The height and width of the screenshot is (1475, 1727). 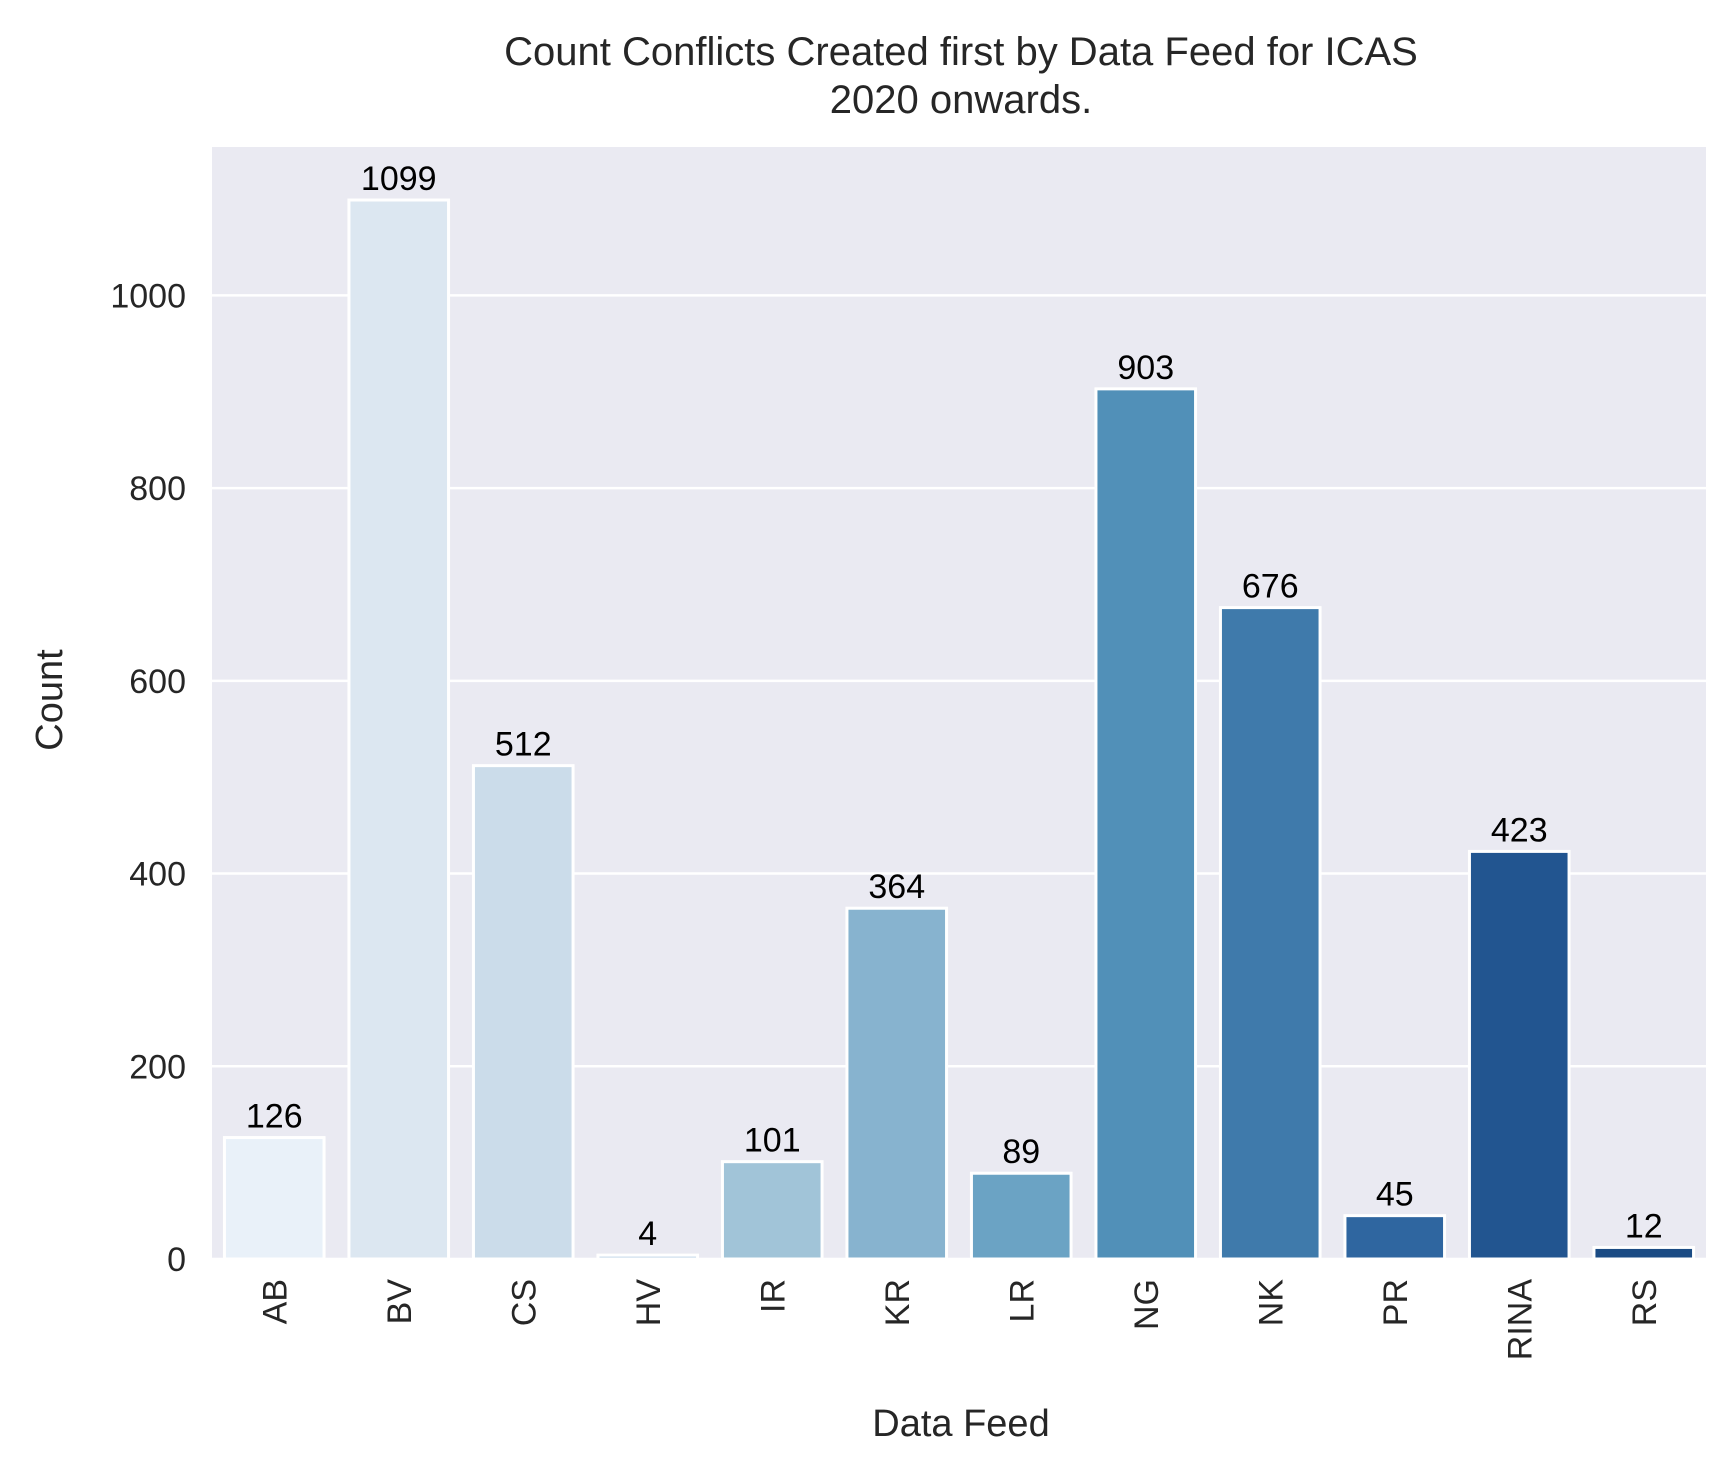 I want to click on chart-title-line-2: 2020 onwards., so click(x=961, y=100).